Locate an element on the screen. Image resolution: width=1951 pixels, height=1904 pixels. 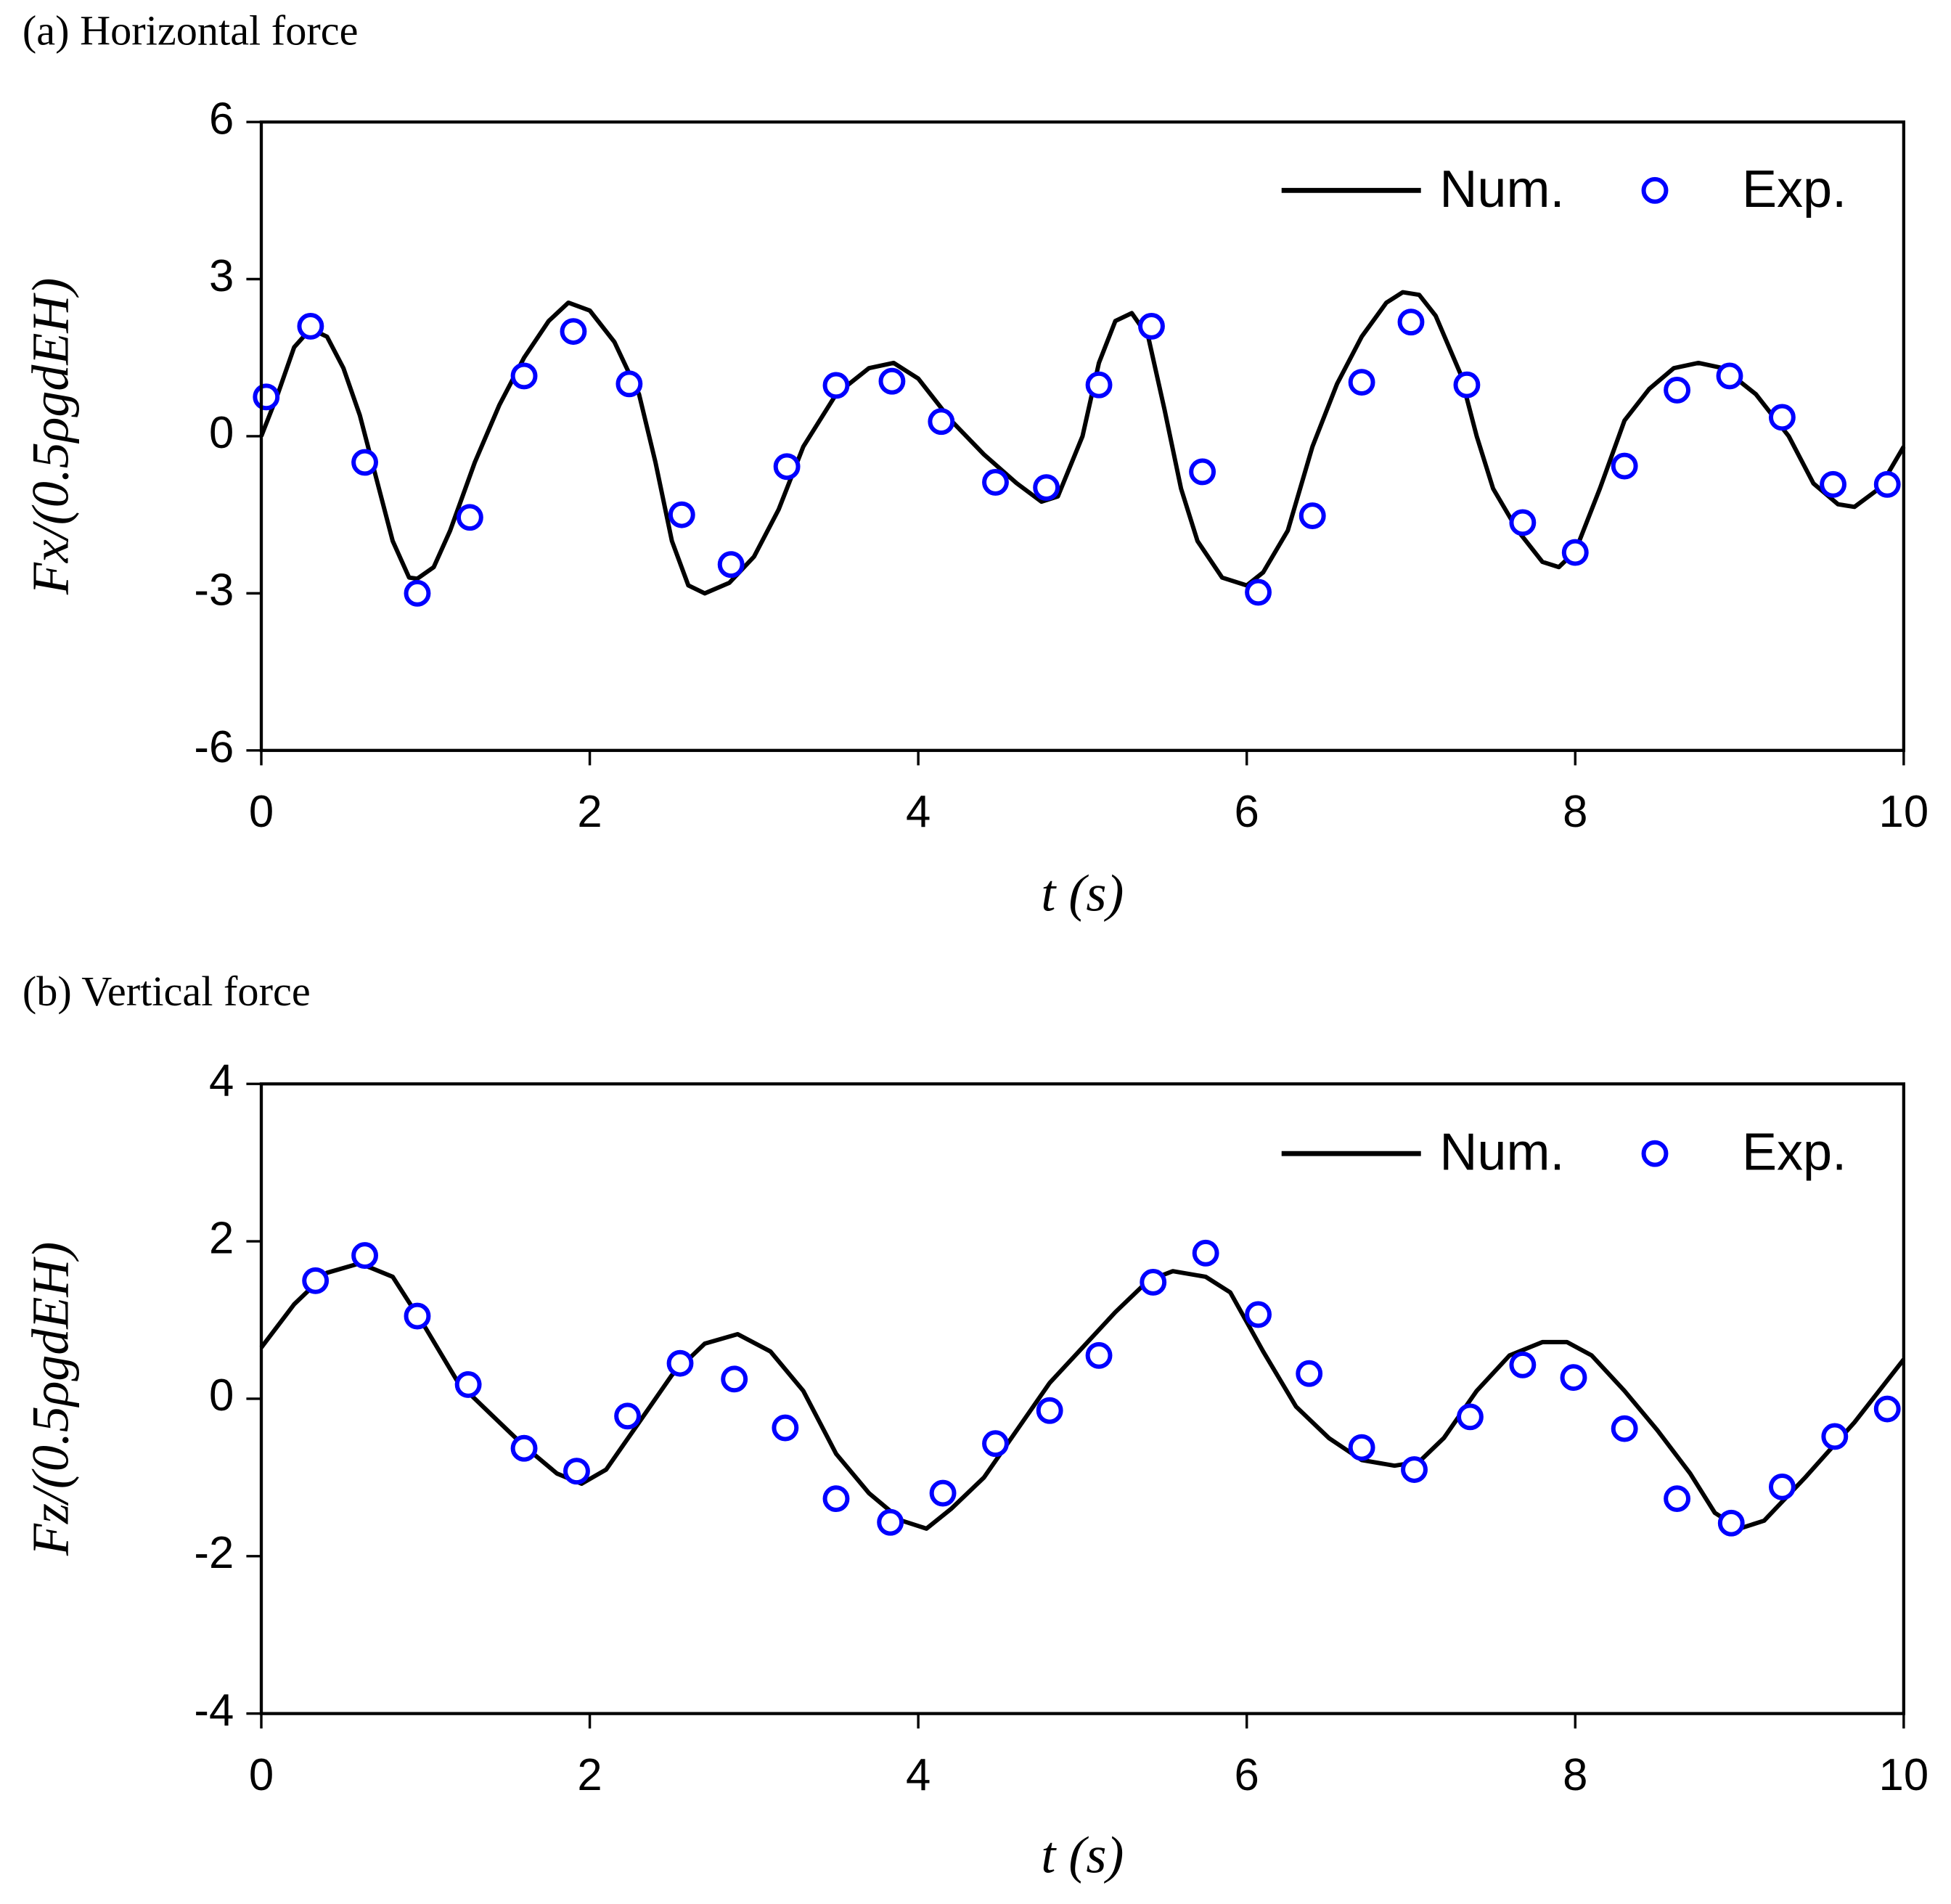
y-tick-label: -6 is located at coordinates (214, 747).